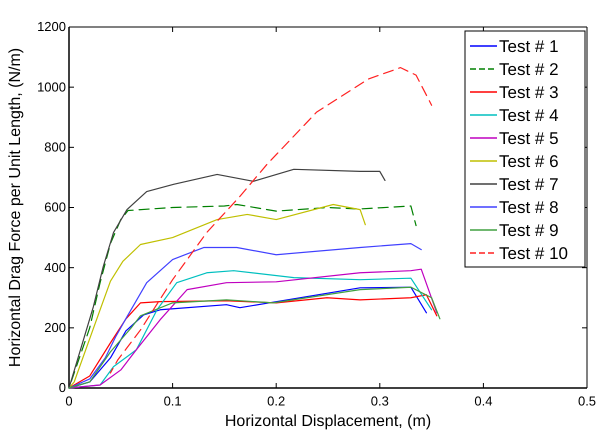 The height and width of the screenshot is (433, 598). I want to click on y-tick-label: 400, so click(55, 267).